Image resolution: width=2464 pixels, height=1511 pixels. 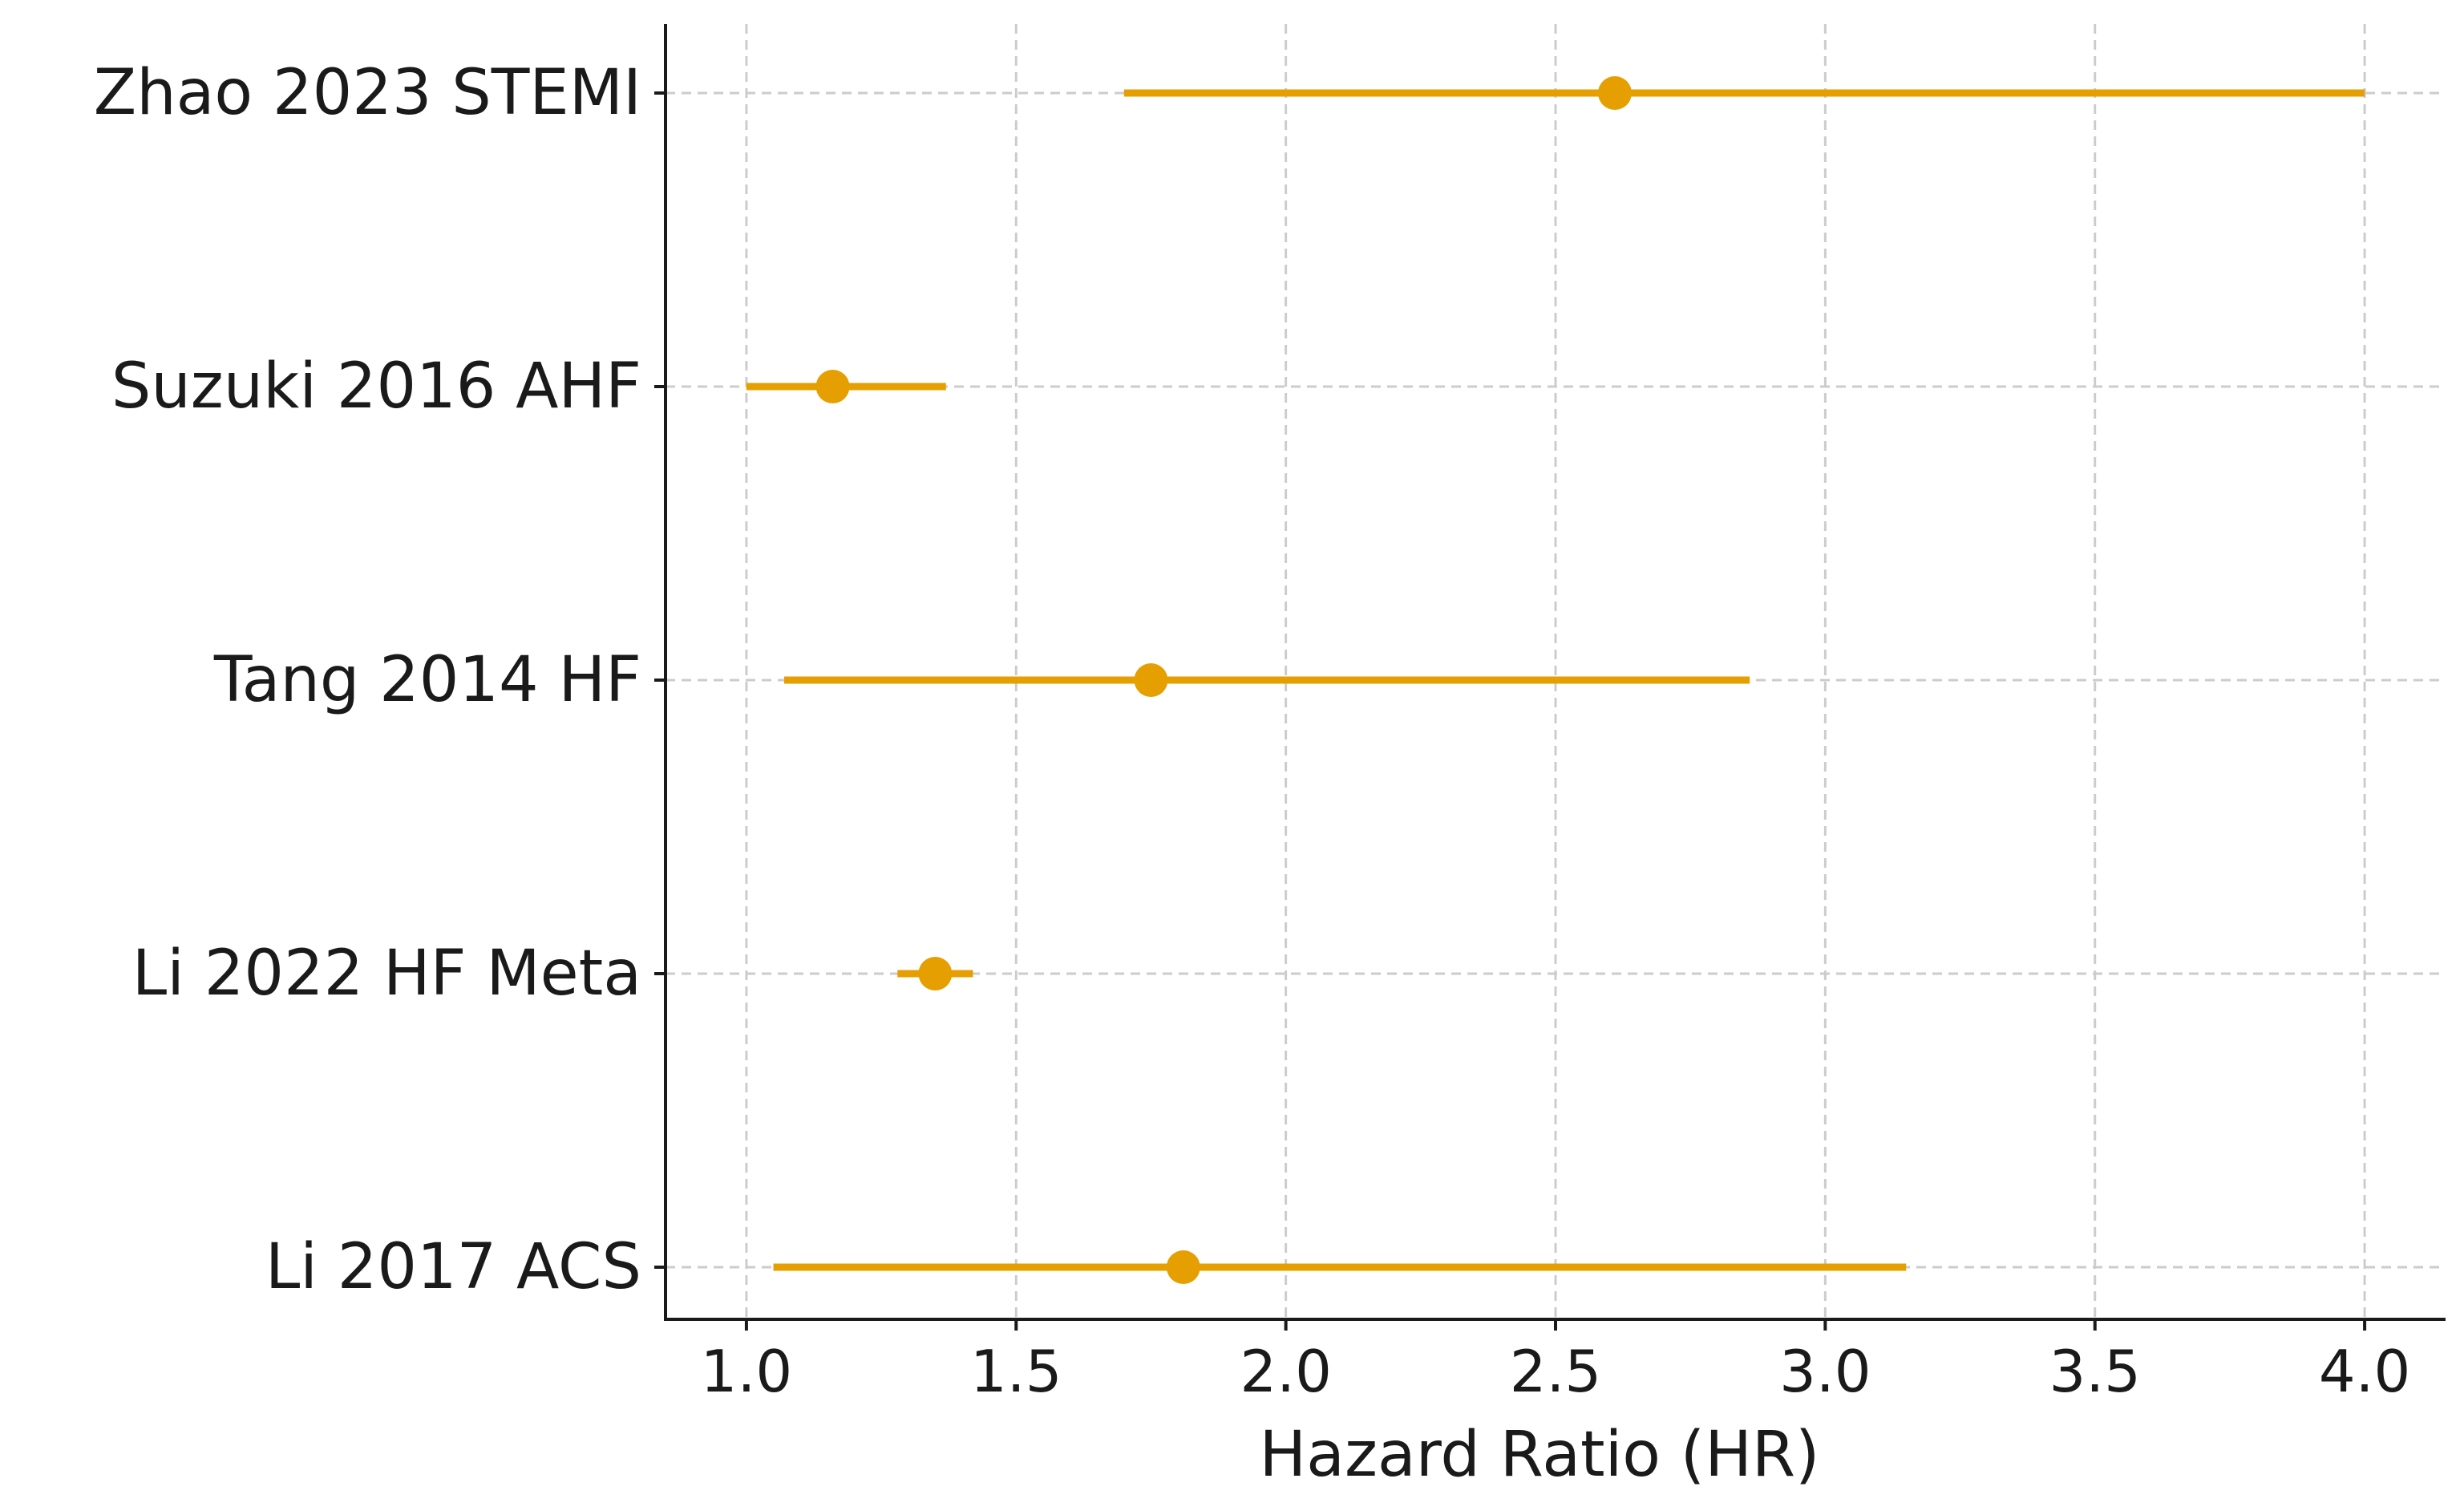 I want to click on x-tick-label: 1.5, so click(x=1016, y=1371).